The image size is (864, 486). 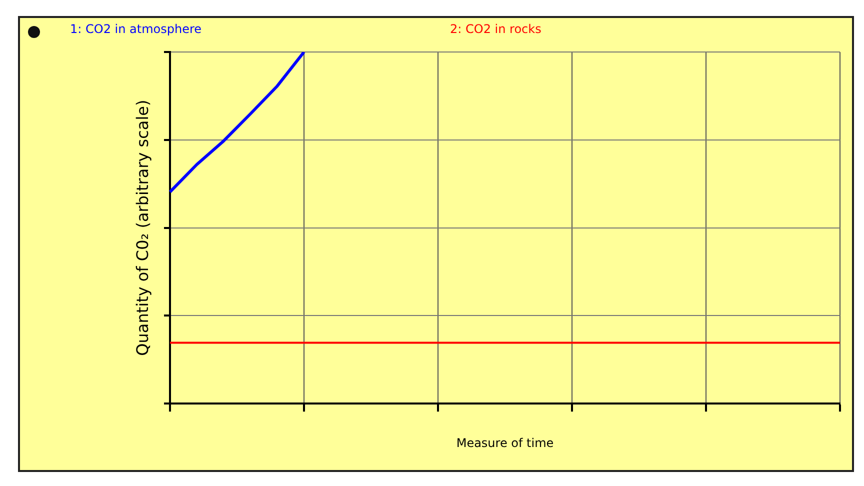 I want to click on y-axis-title: Quantity of C0₂ (arbitrary scale), so click(x=142, y=228).